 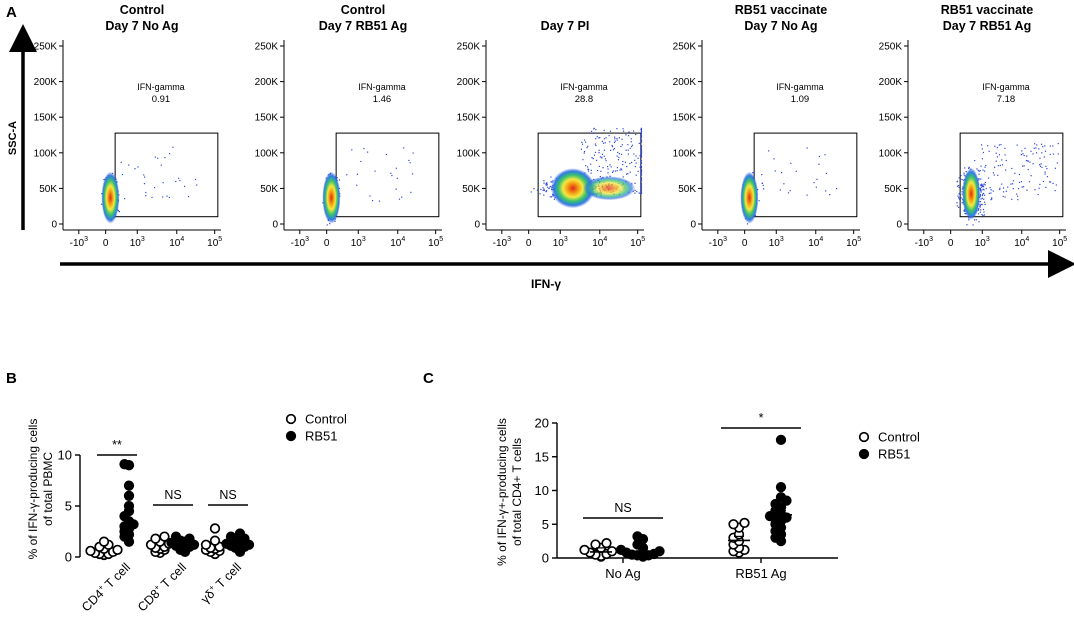 What do you see at coordinates (13, 138) in the screenshot?
I see `flow-y-axis-title: SSC-A` at bounding box center [13, 138].